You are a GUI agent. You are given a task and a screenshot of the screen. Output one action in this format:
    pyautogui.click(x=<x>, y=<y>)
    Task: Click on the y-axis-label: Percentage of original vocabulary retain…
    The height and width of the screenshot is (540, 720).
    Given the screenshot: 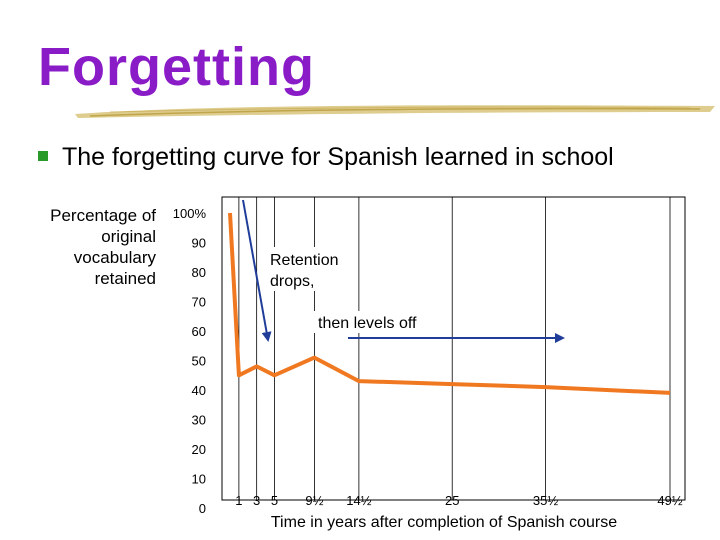 What is the action you would take?
    pyautogui.click(x=88, y=247)
    